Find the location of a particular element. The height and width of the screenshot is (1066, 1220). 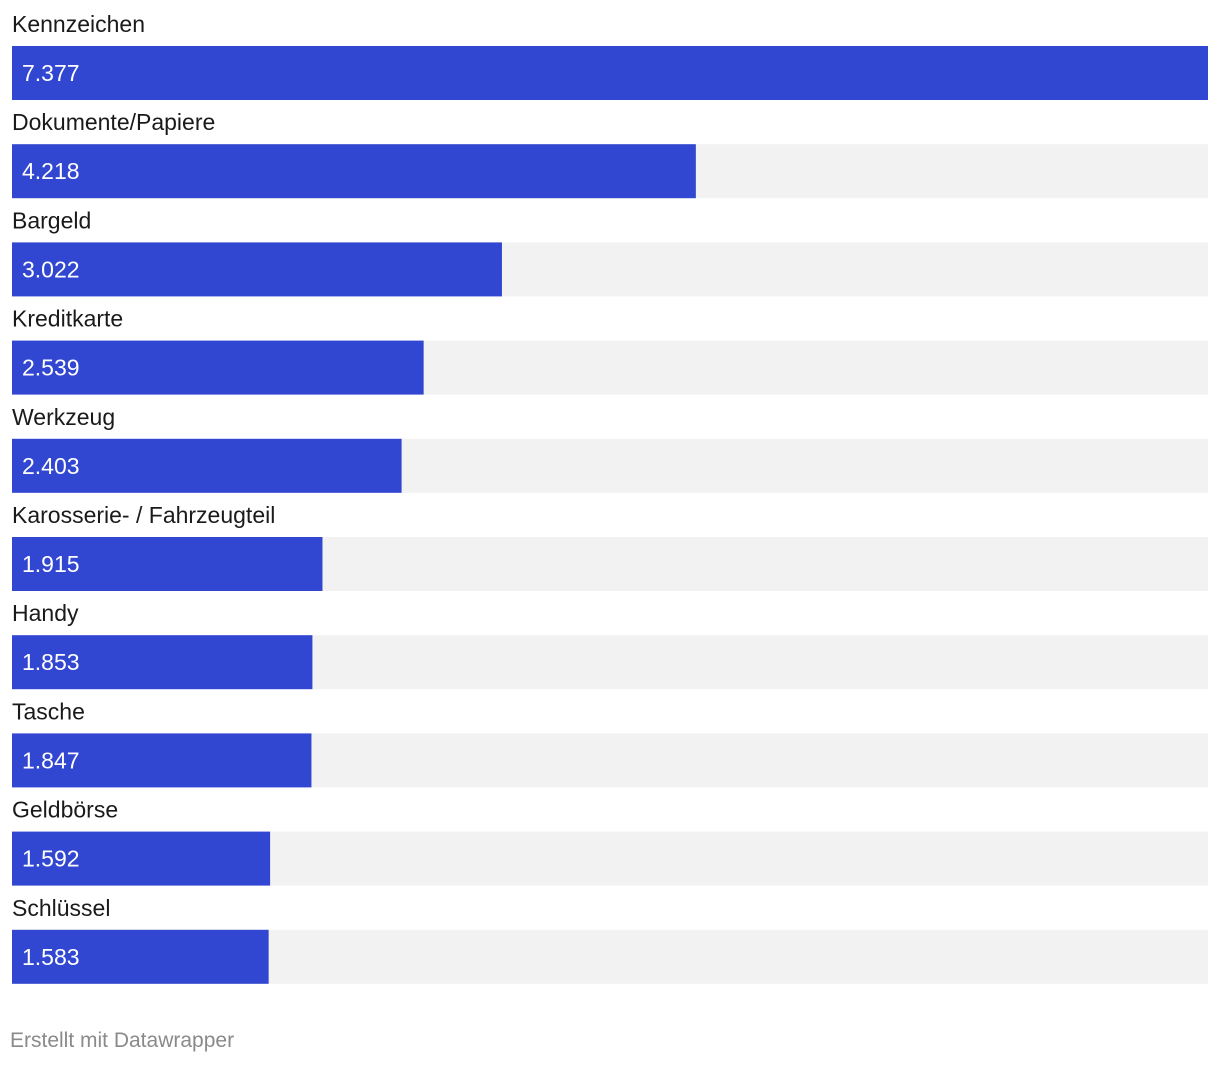

value-label: 2.403 is located at coordinates (51, 466).